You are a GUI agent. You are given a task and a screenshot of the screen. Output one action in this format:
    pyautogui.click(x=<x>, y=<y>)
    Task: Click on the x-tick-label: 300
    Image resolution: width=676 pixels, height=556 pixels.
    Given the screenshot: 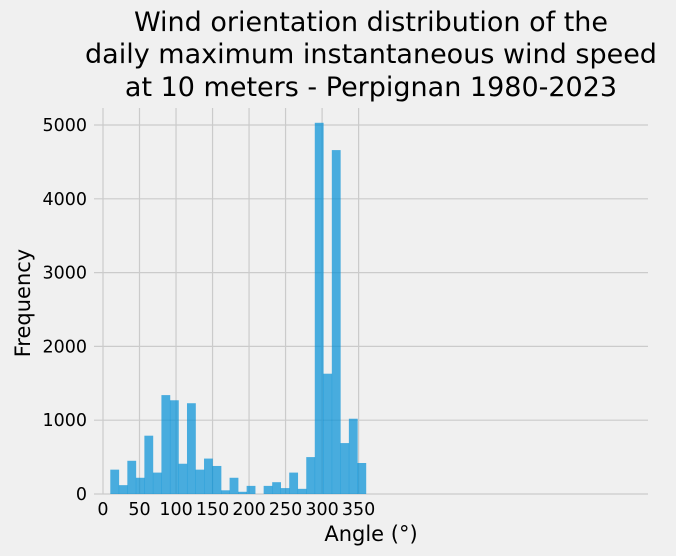 What is the action you would take?
    pyautogui.click(x=321, y=510)
    